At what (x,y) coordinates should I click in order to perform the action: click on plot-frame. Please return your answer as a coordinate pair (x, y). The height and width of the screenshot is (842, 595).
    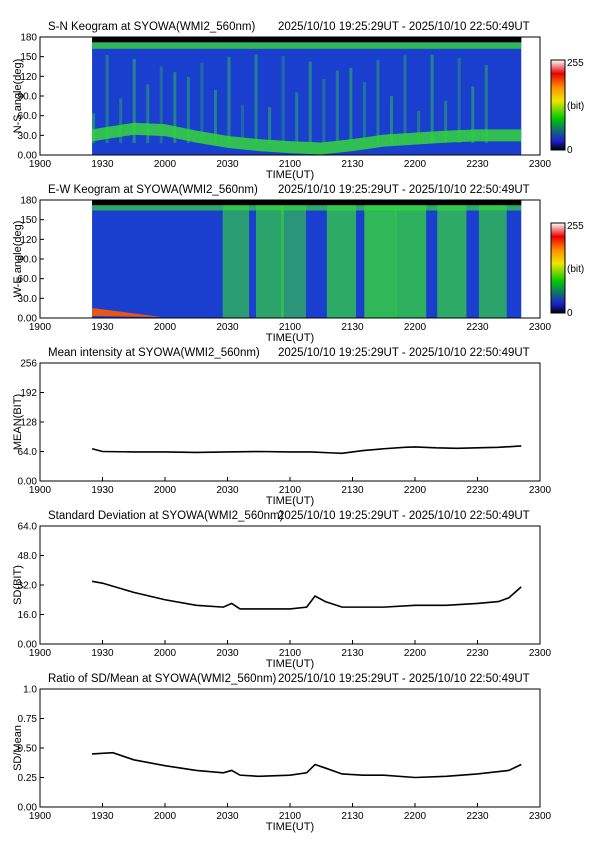
    Looking at the image, I should click on (290, 259).